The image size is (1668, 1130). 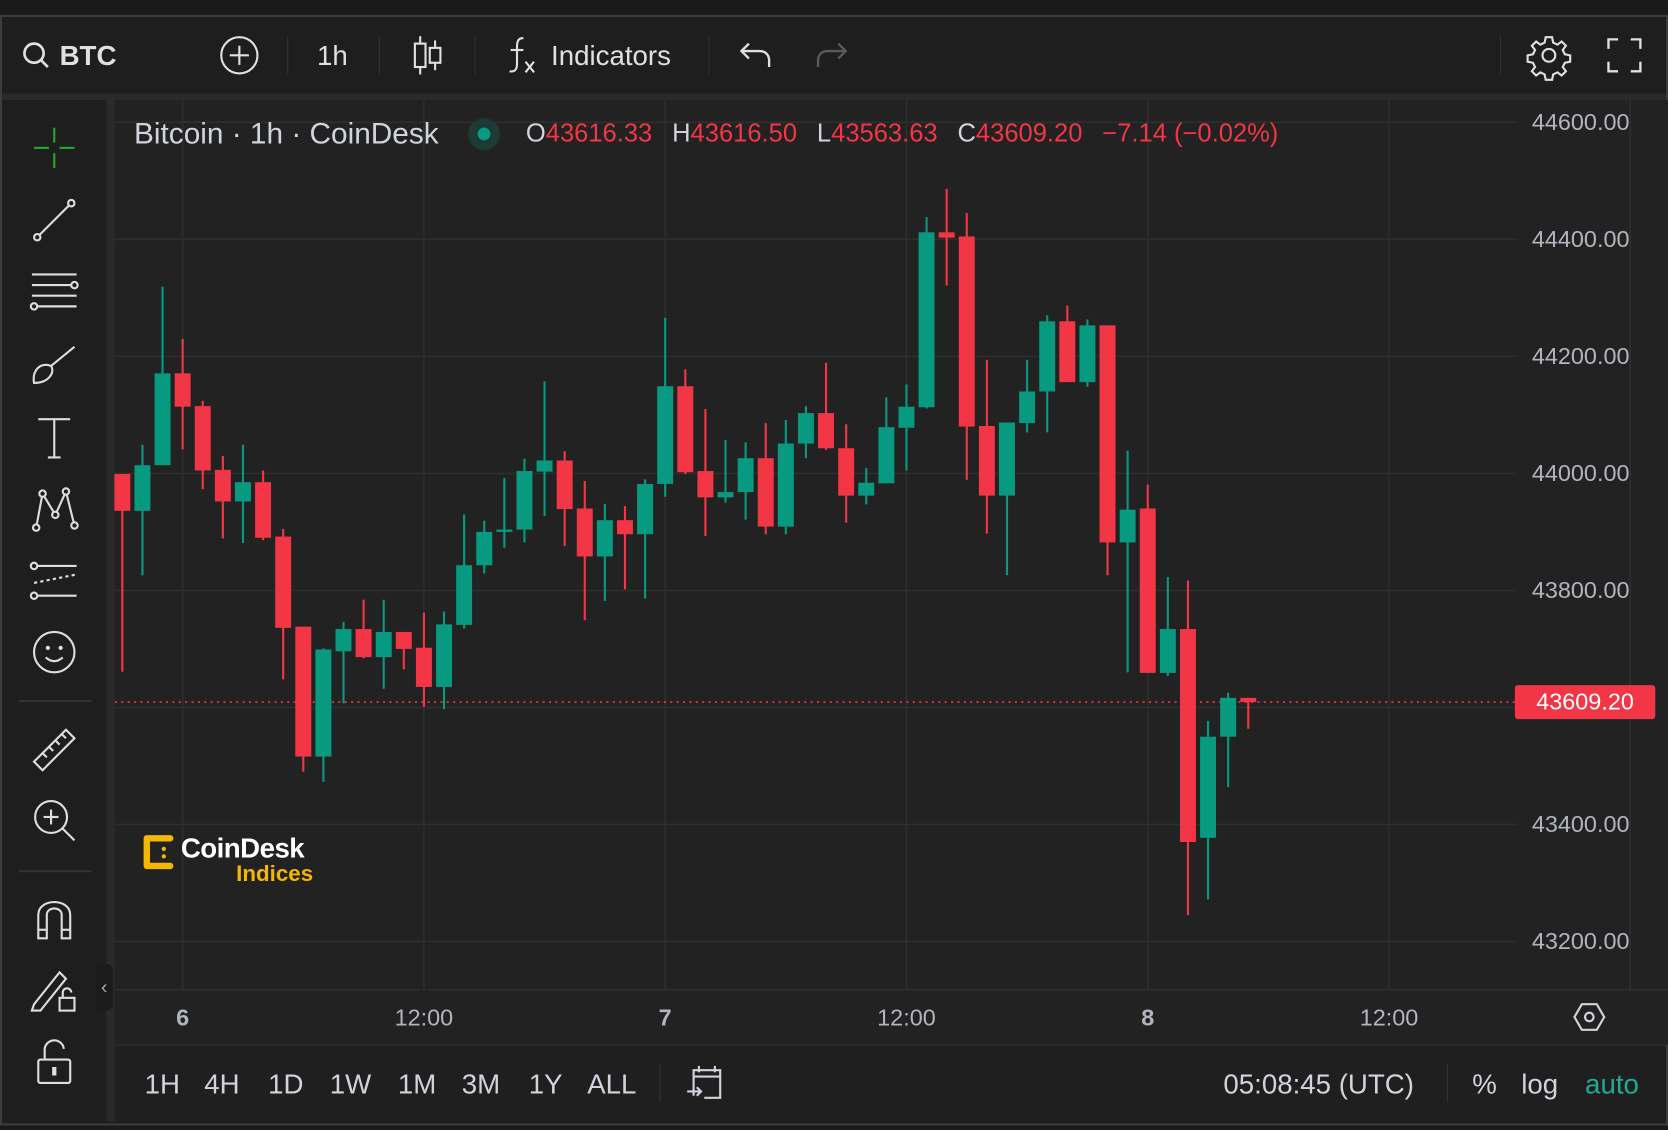 What do you see at coordinates (54, 820) in the screenshot?
I see `zoom-in-tool` at bounding box center [54, 820].